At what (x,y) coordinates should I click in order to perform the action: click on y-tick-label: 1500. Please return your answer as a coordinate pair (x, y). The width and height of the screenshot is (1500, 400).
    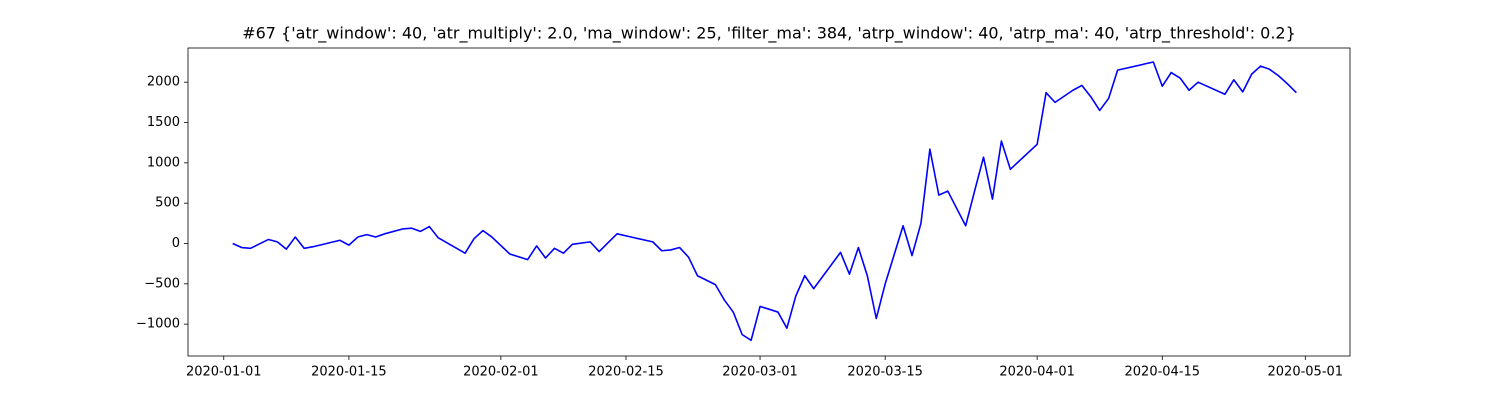
    Looking at the image, I should click on (163, 122).